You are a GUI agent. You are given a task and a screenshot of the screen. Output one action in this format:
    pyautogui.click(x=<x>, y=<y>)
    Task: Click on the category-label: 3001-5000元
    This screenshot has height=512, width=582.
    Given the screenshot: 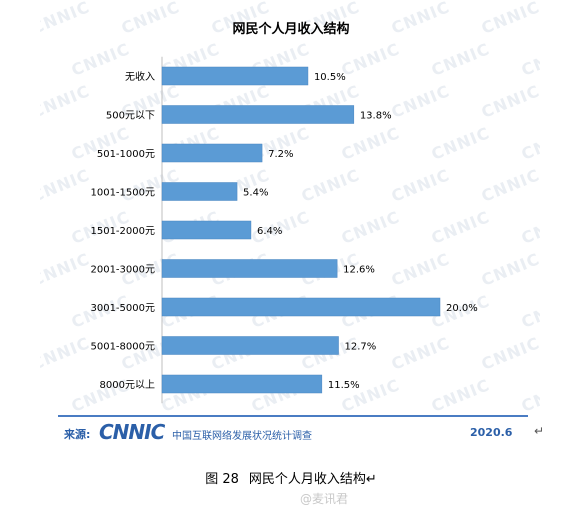 What is the action you would take?
    pyautogui.click(x=122, y=308)
    